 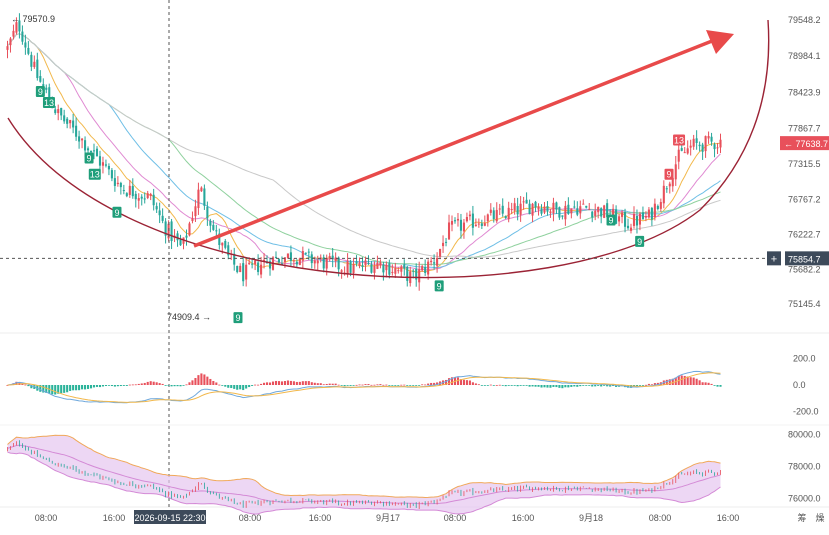 What do you see at coordinates (679, 140) in the screenshot?
I see `seq-label-text: 13` at bounding box center [679, 140].